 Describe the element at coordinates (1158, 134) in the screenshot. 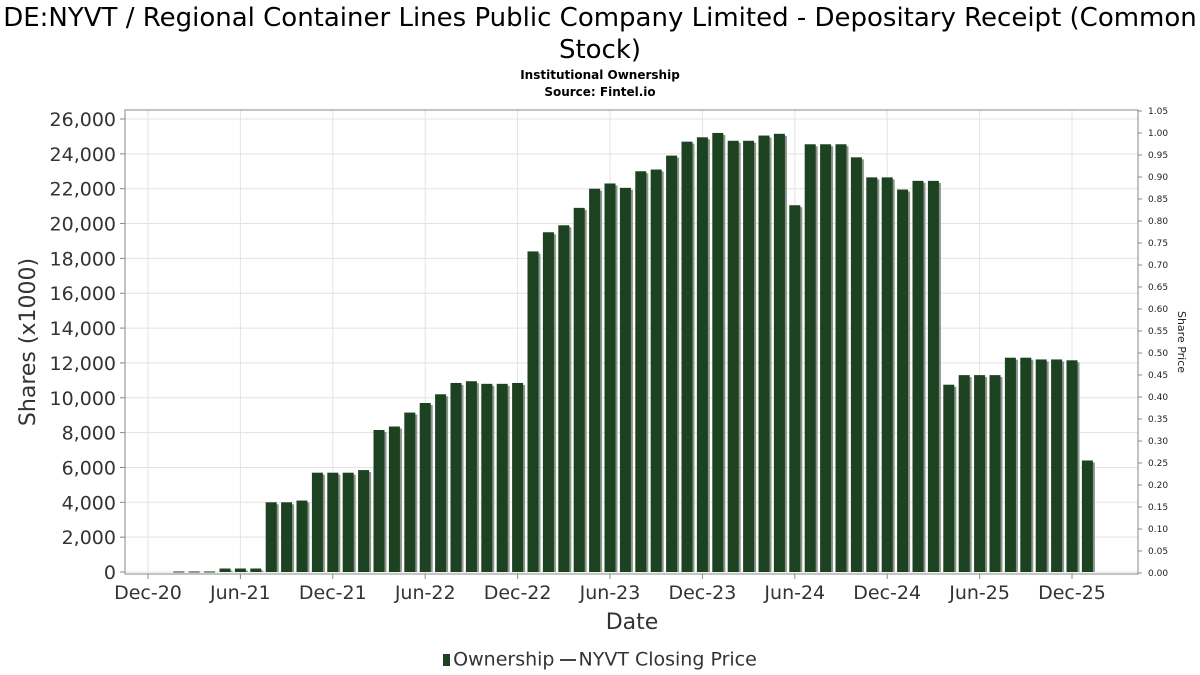

I see `y2-tick-label: 1.00` at that location.